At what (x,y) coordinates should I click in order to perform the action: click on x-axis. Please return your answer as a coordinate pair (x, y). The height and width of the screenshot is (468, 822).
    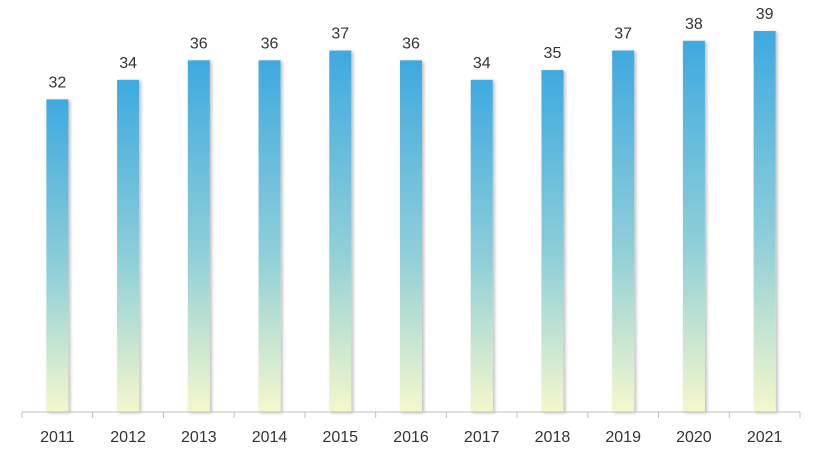
    Looking at the image, I should click on (411, 414).